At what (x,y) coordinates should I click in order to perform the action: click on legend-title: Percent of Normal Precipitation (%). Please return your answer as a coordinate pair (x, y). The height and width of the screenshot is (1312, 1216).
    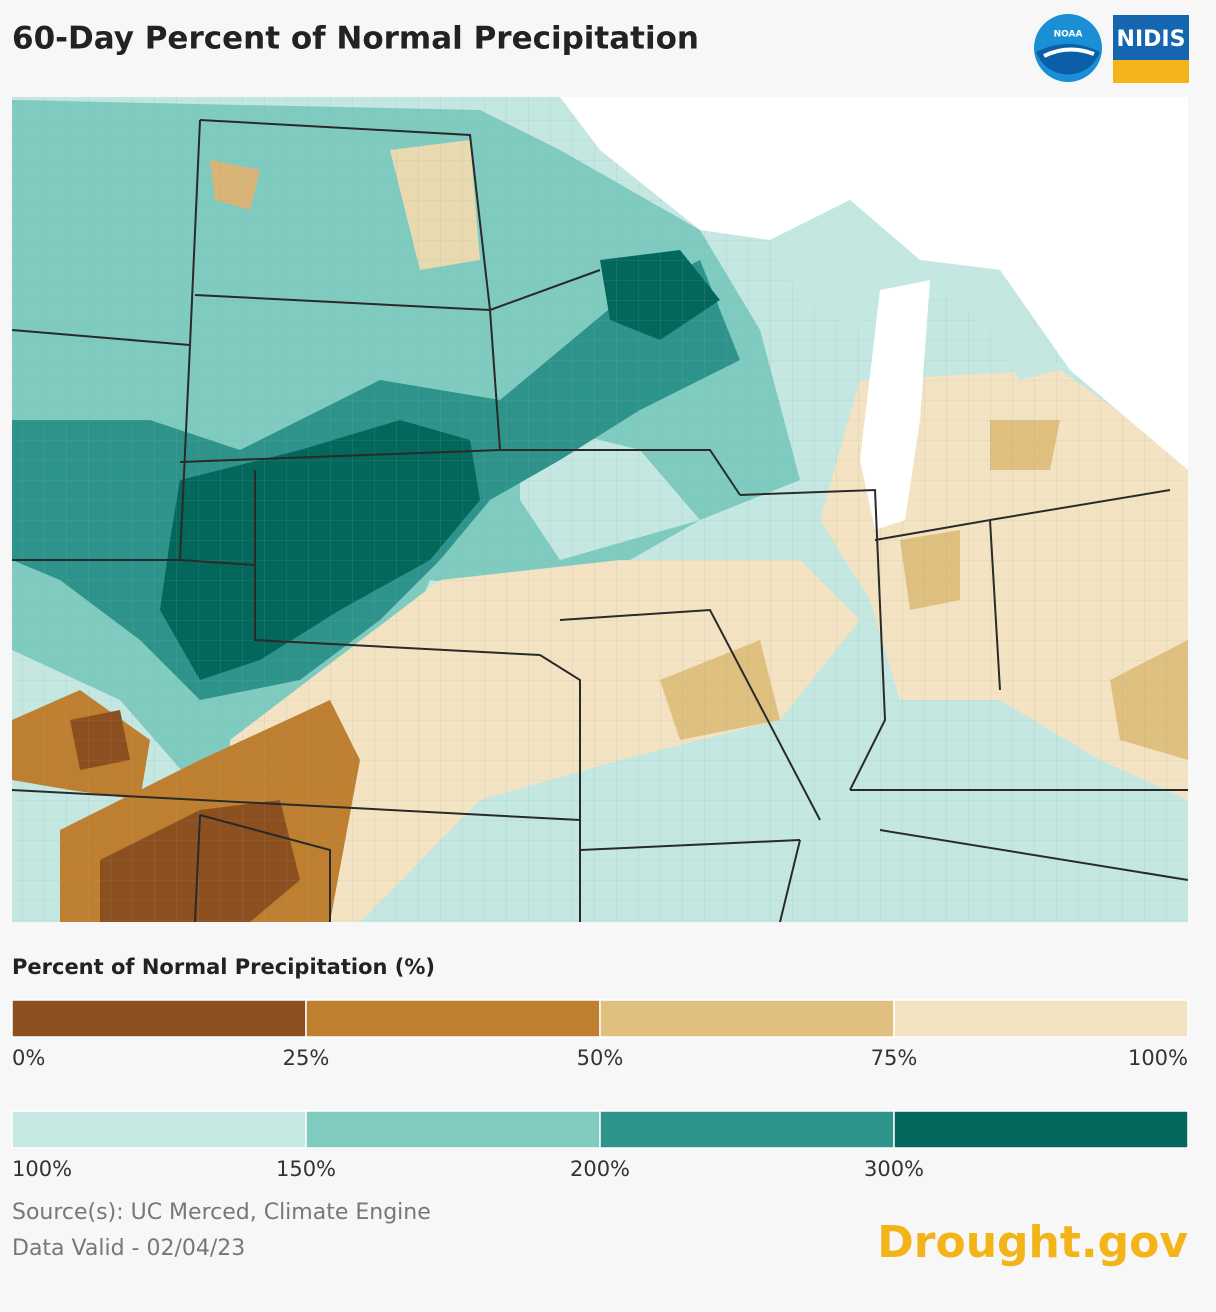
    Looking at the image, I should click on (223, 967).